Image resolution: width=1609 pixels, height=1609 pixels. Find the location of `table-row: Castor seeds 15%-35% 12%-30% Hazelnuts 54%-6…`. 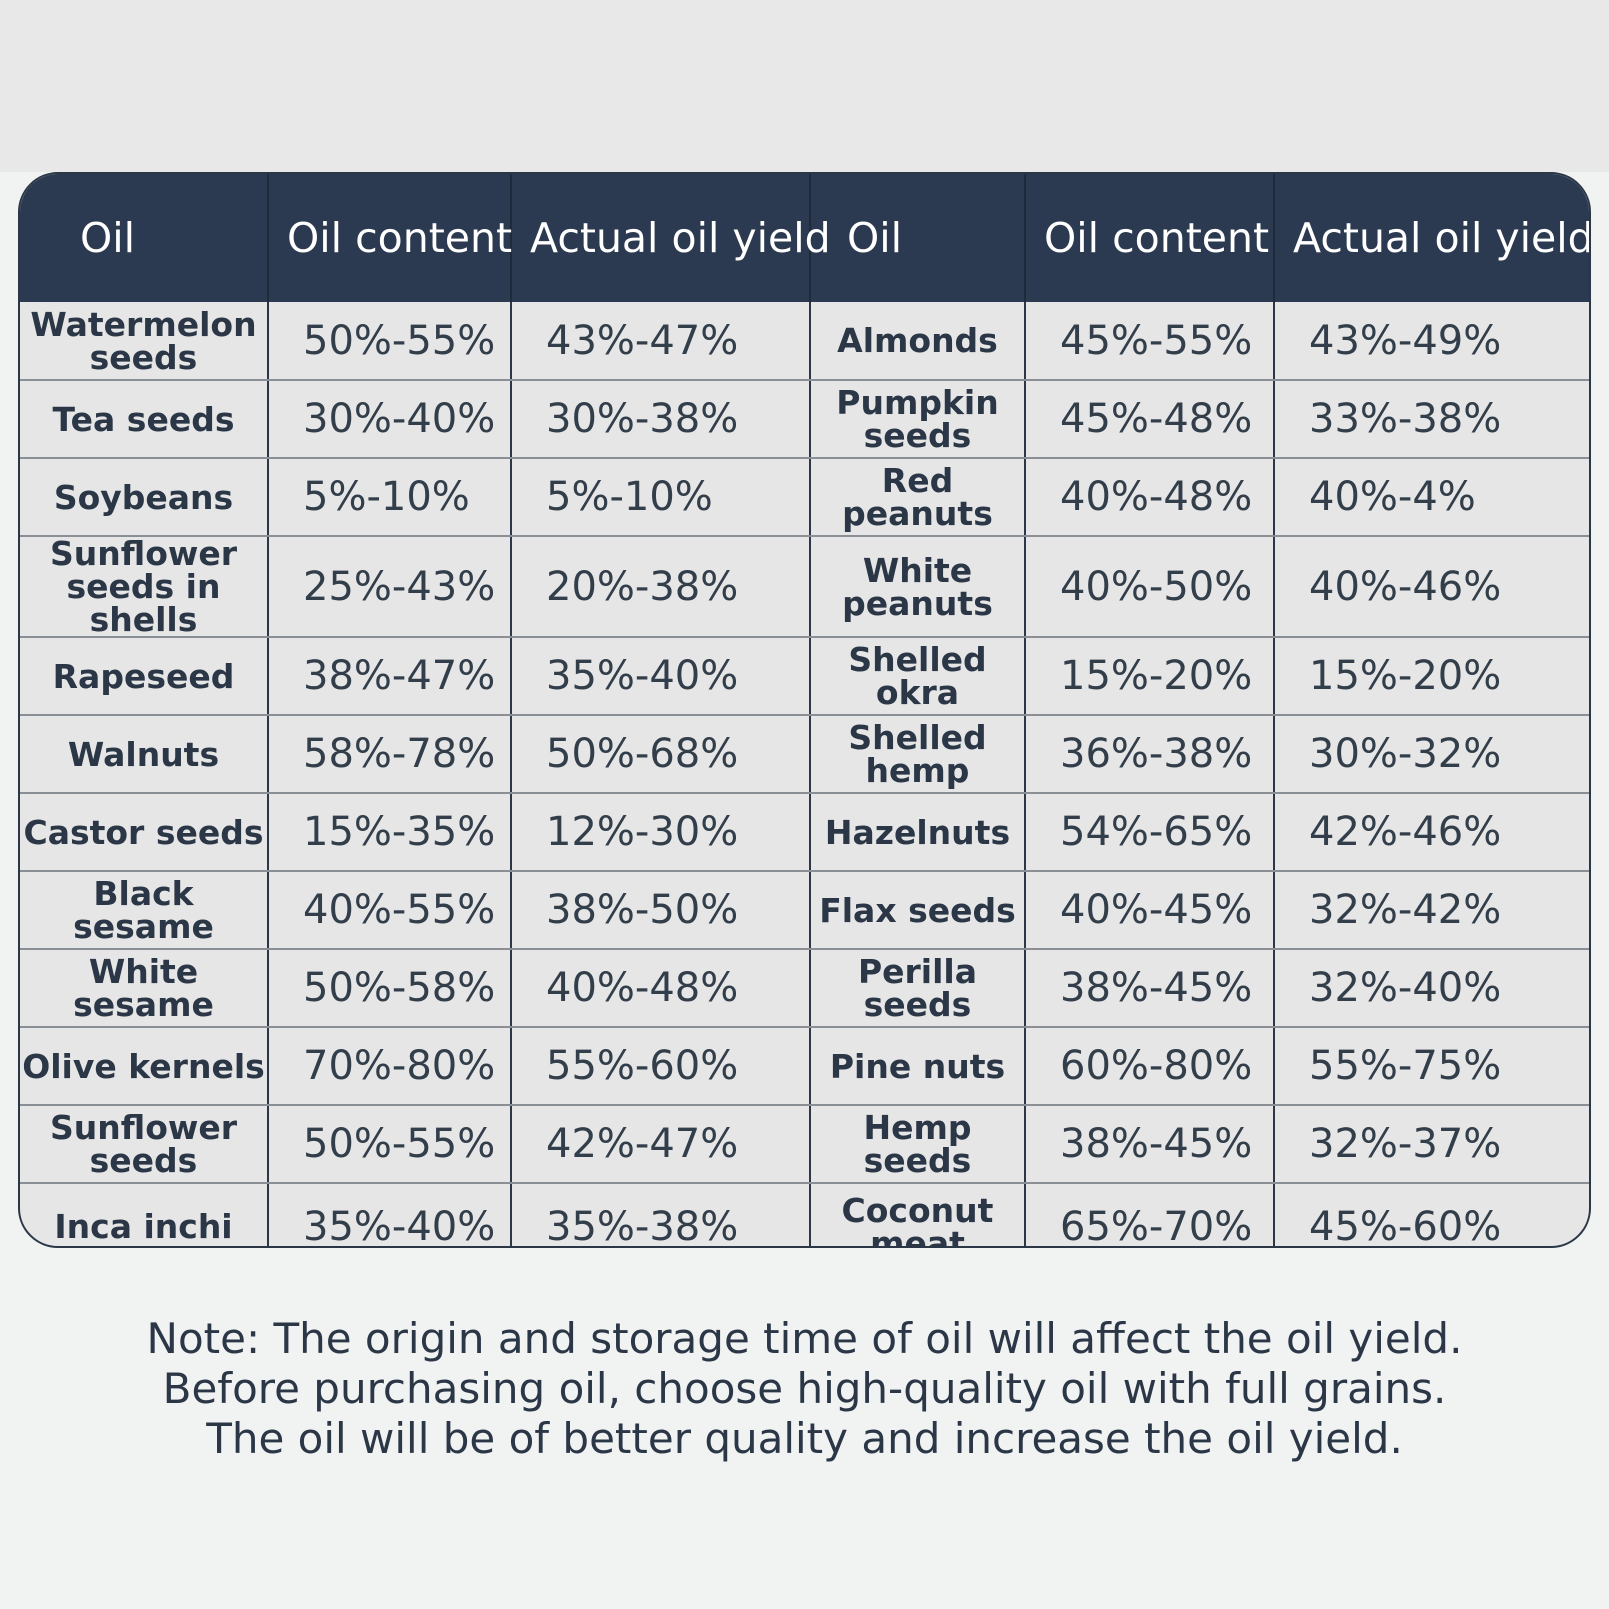

table-row: Castor seeds 15%-35% 12%-30% Hazelnuts 54%-6… is located at coordinates (804, 832).